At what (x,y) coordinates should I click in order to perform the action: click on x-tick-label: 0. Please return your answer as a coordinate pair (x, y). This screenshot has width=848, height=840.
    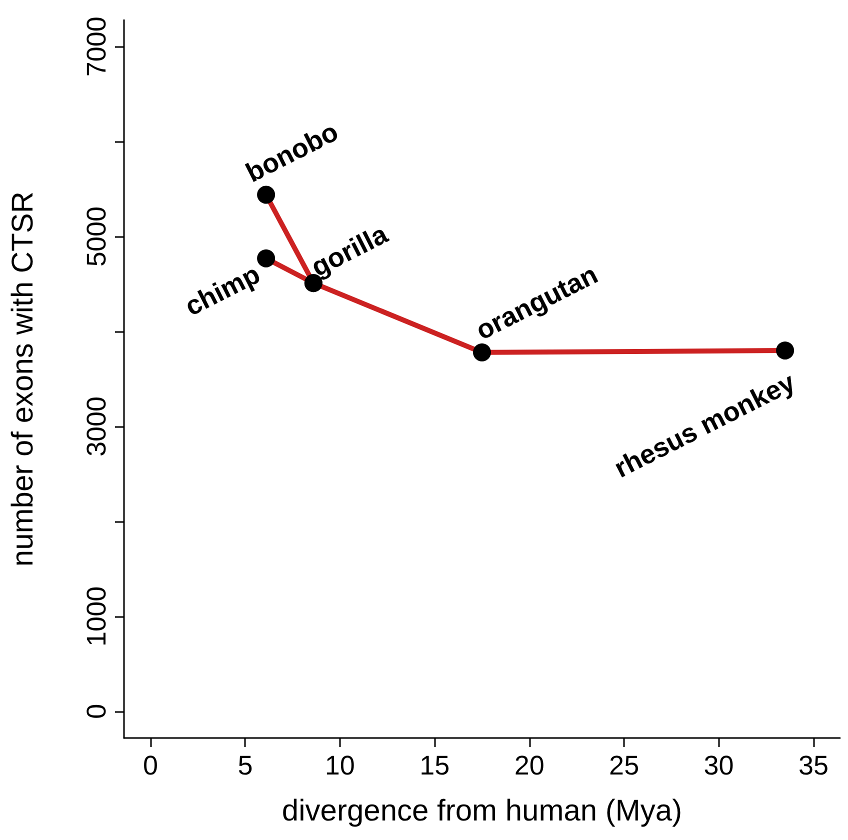
    Looking at the image, I should click on (150, 765).